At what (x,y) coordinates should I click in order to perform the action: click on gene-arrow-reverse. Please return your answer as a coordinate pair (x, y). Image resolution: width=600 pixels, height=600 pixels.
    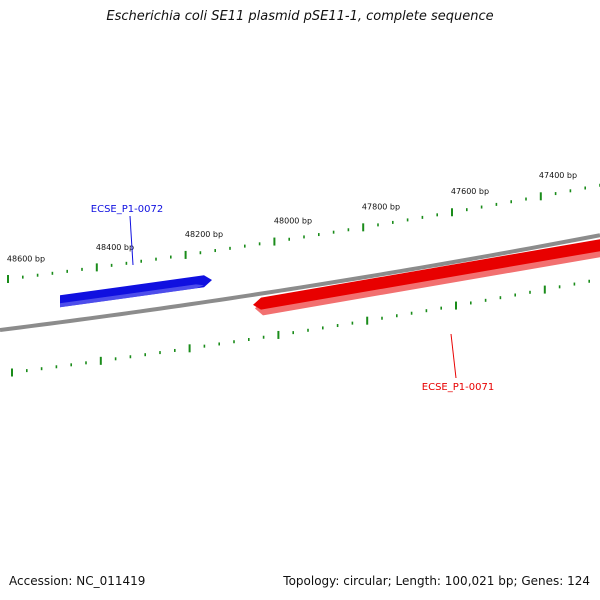
    Looking at the image, I should click on (426, 274).